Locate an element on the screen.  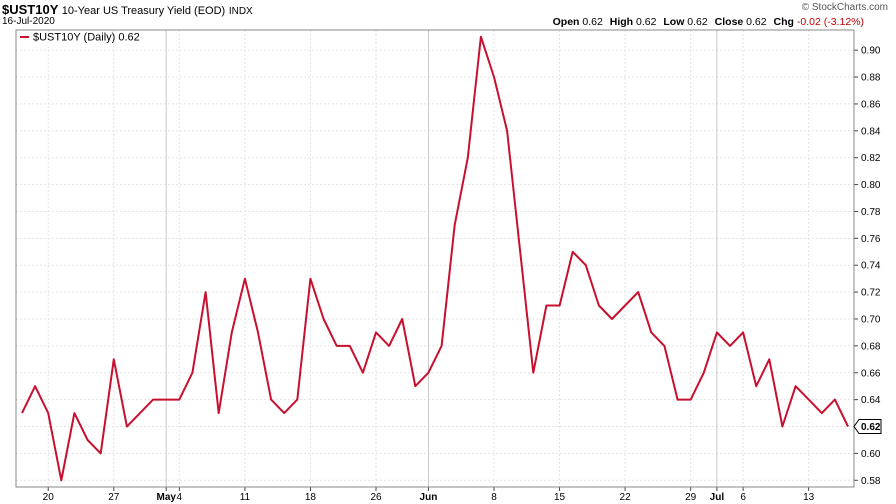
chg-label: Chg is located at coordinates (783, 22).